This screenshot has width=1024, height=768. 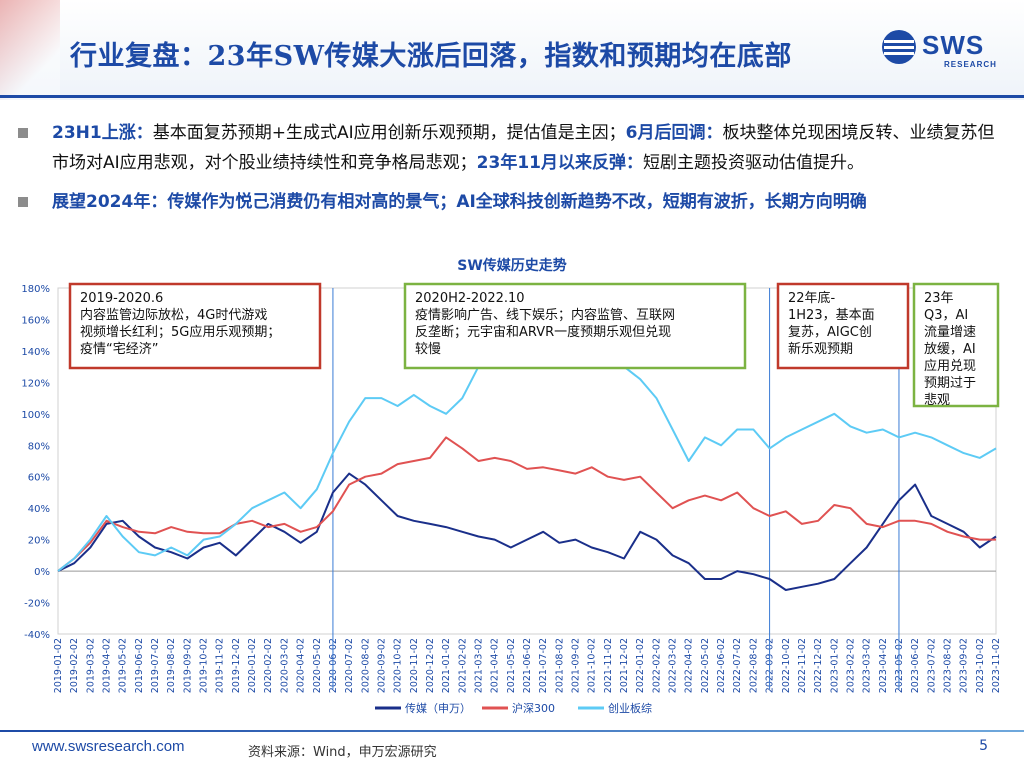 What do you see at coordinates (23, 133) in the screenshot?
I see `bullet-square-icon` at bounding box center [23, 133].